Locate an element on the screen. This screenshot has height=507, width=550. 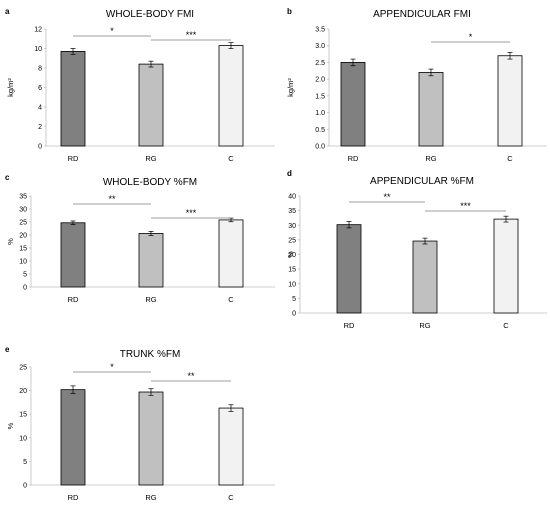
chart-title: APPENDICULAR FMI is located at coordinates (422, 14).